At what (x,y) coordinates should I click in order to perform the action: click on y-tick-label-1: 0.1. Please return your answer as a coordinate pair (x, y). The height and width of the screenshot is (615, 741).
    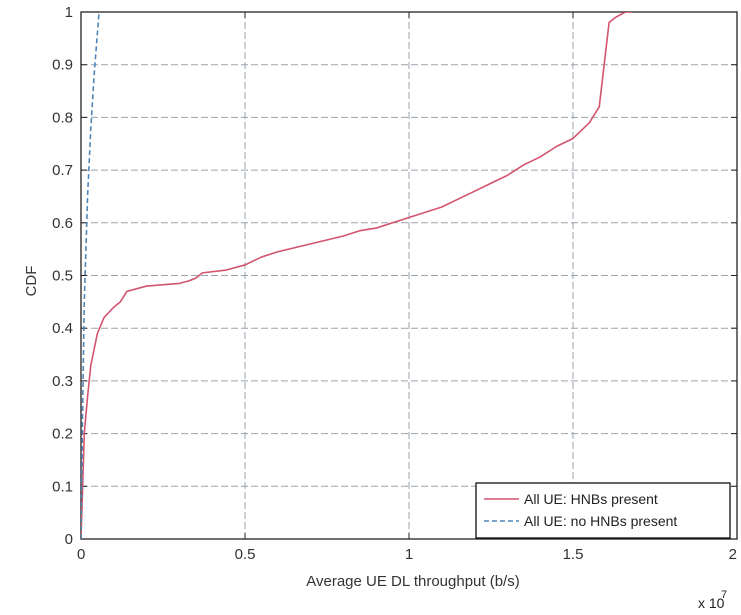
    Looking at the image, I should click on (62, 486).